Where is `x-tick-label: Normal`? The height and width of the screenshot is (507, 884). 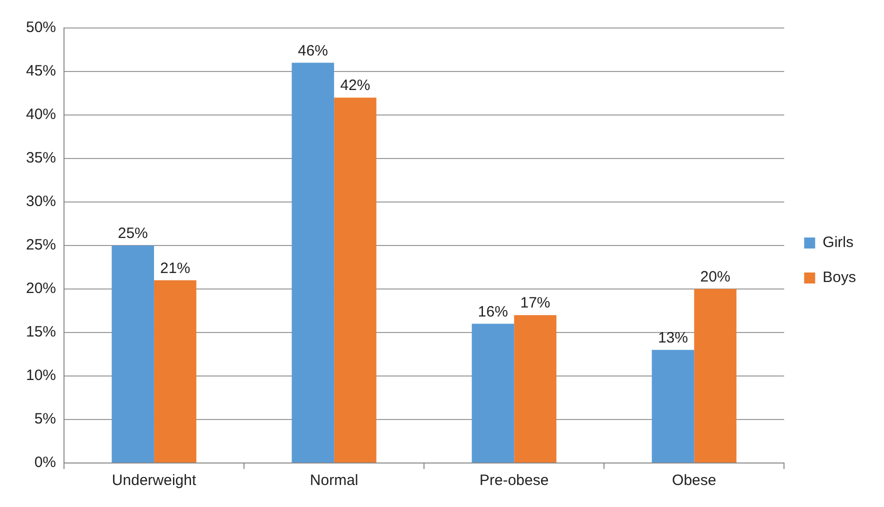 x-tick-label: Normal is located at coordinates (334, 481).